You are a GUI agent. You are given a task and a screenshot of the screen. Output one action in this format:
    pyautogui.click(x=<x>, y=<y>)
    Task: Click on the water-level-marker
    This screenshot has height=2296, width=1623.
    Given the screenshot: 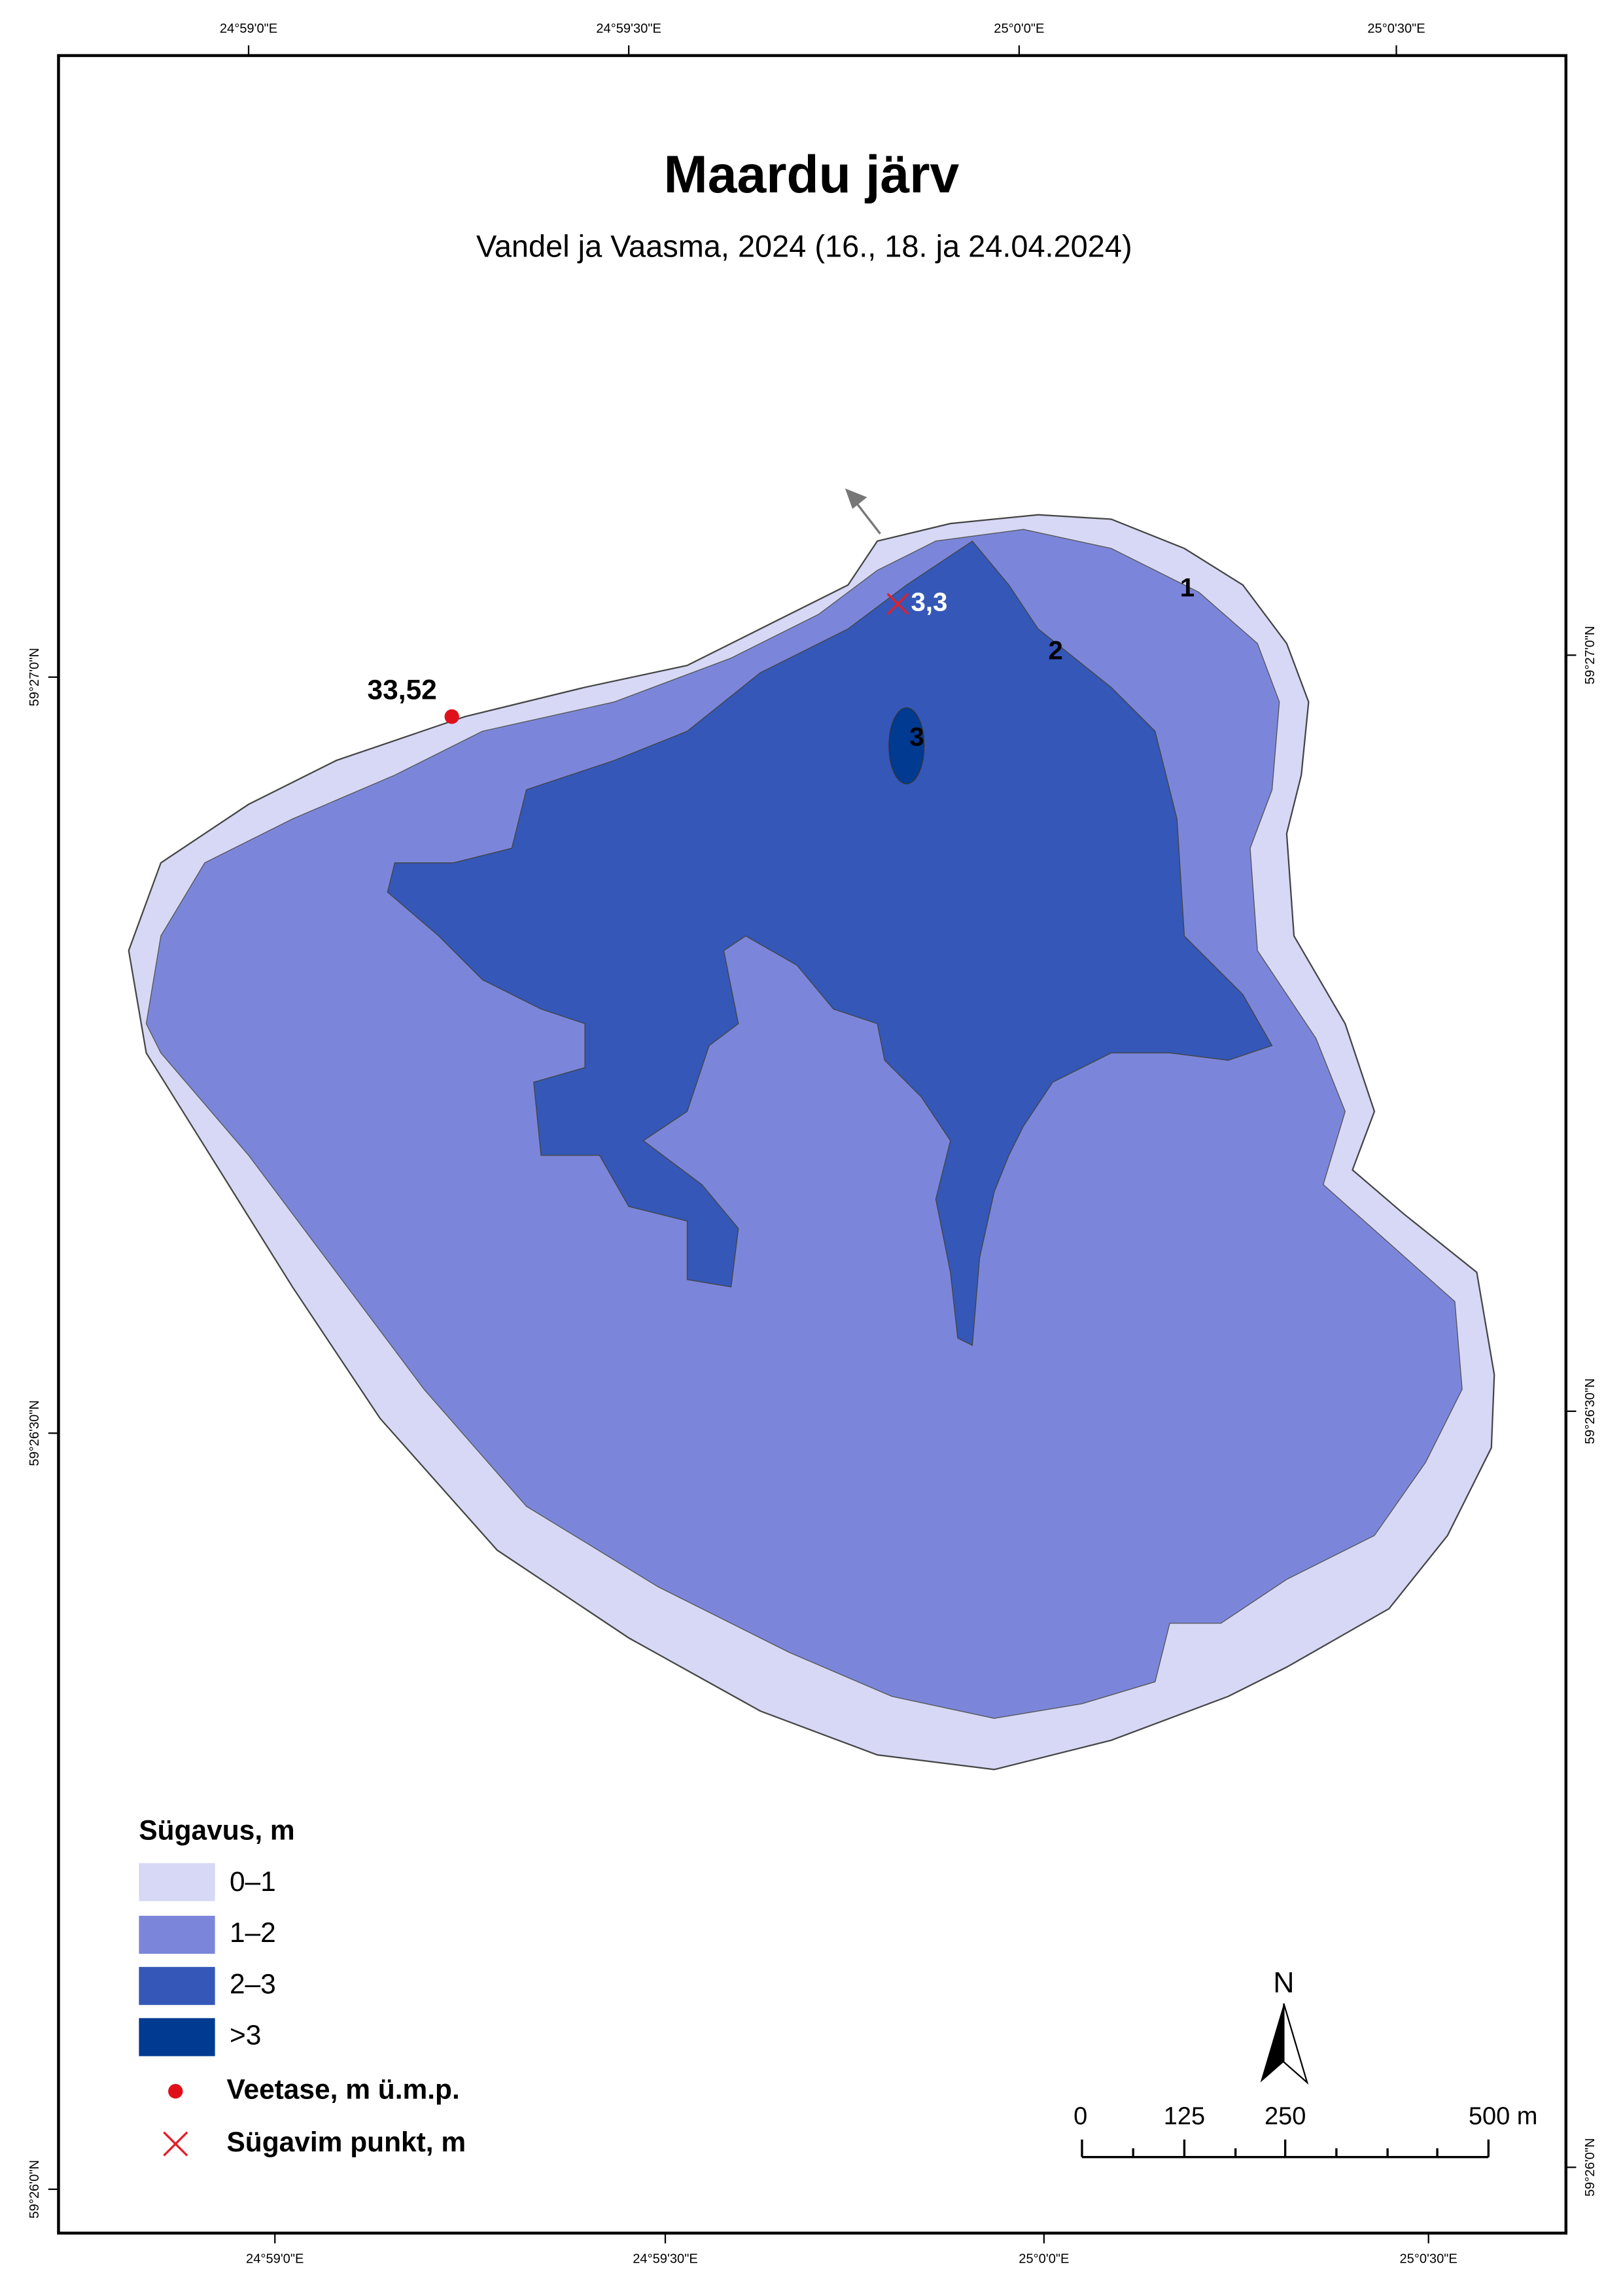 What is the action you would take?
    pyautogui.click(x=452, y=717)
    